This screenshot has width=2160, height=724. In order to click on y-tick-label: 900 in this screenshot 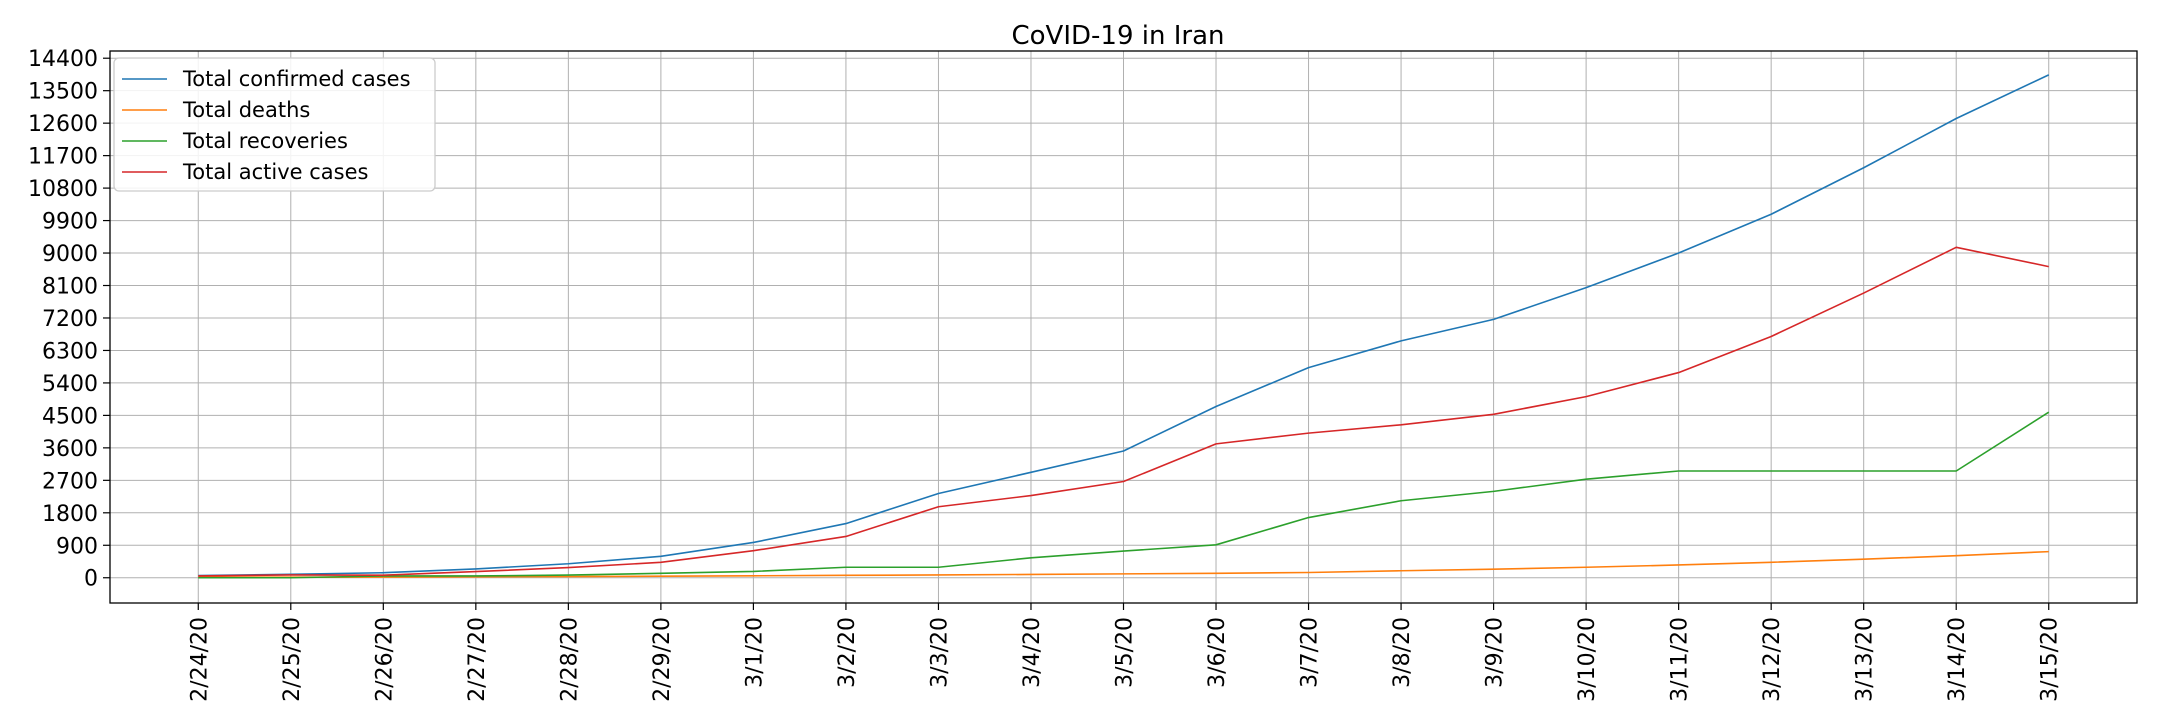, I will do `click(77, 546)`.